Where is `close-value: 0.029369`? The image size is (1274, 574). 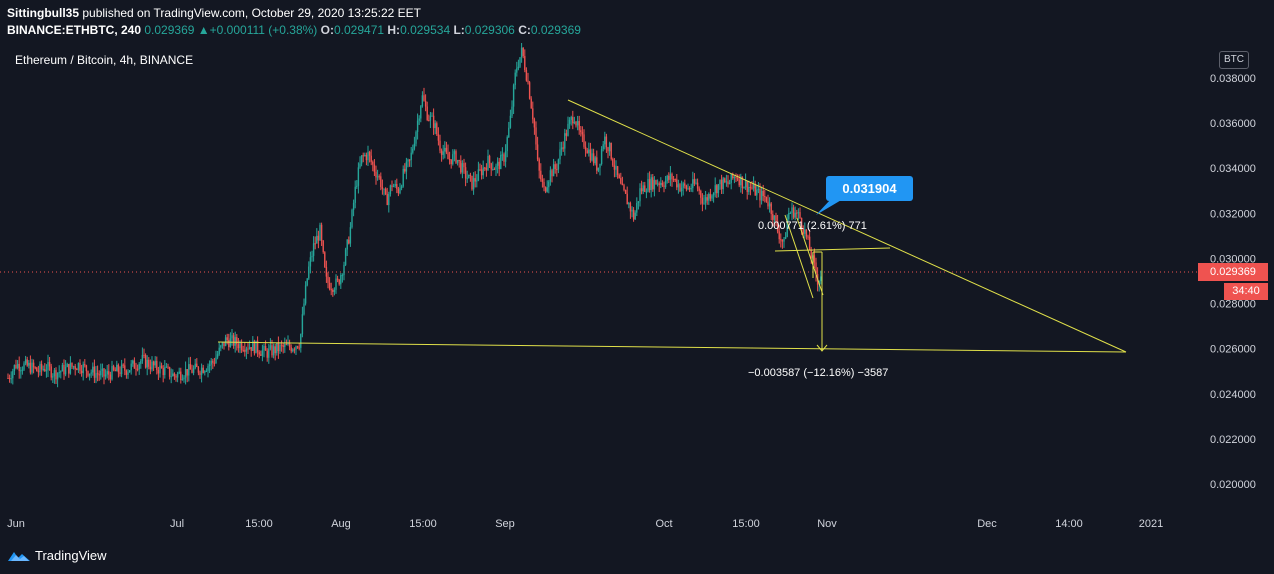 close-value: 0.029369 is located at coordinates (555, 30).